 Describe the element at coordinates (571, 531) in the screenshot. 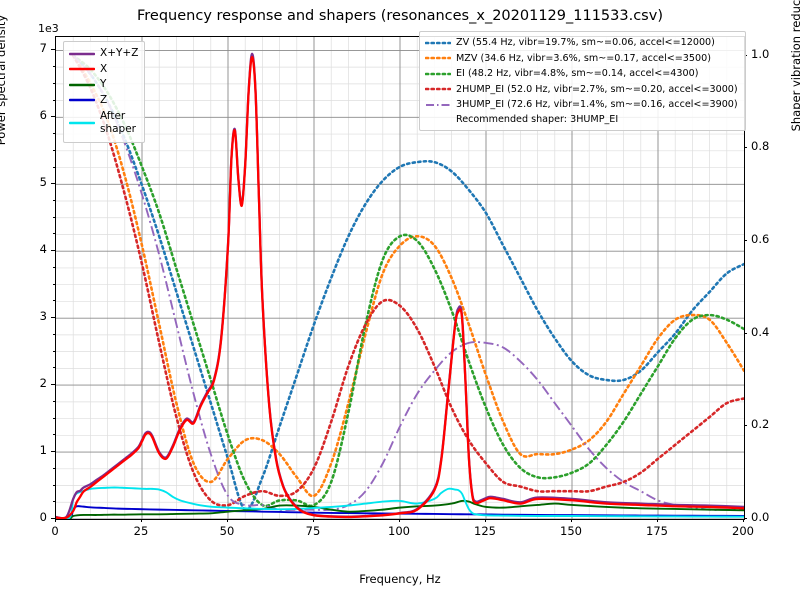

I see `x-tick-label: 150` at that location.